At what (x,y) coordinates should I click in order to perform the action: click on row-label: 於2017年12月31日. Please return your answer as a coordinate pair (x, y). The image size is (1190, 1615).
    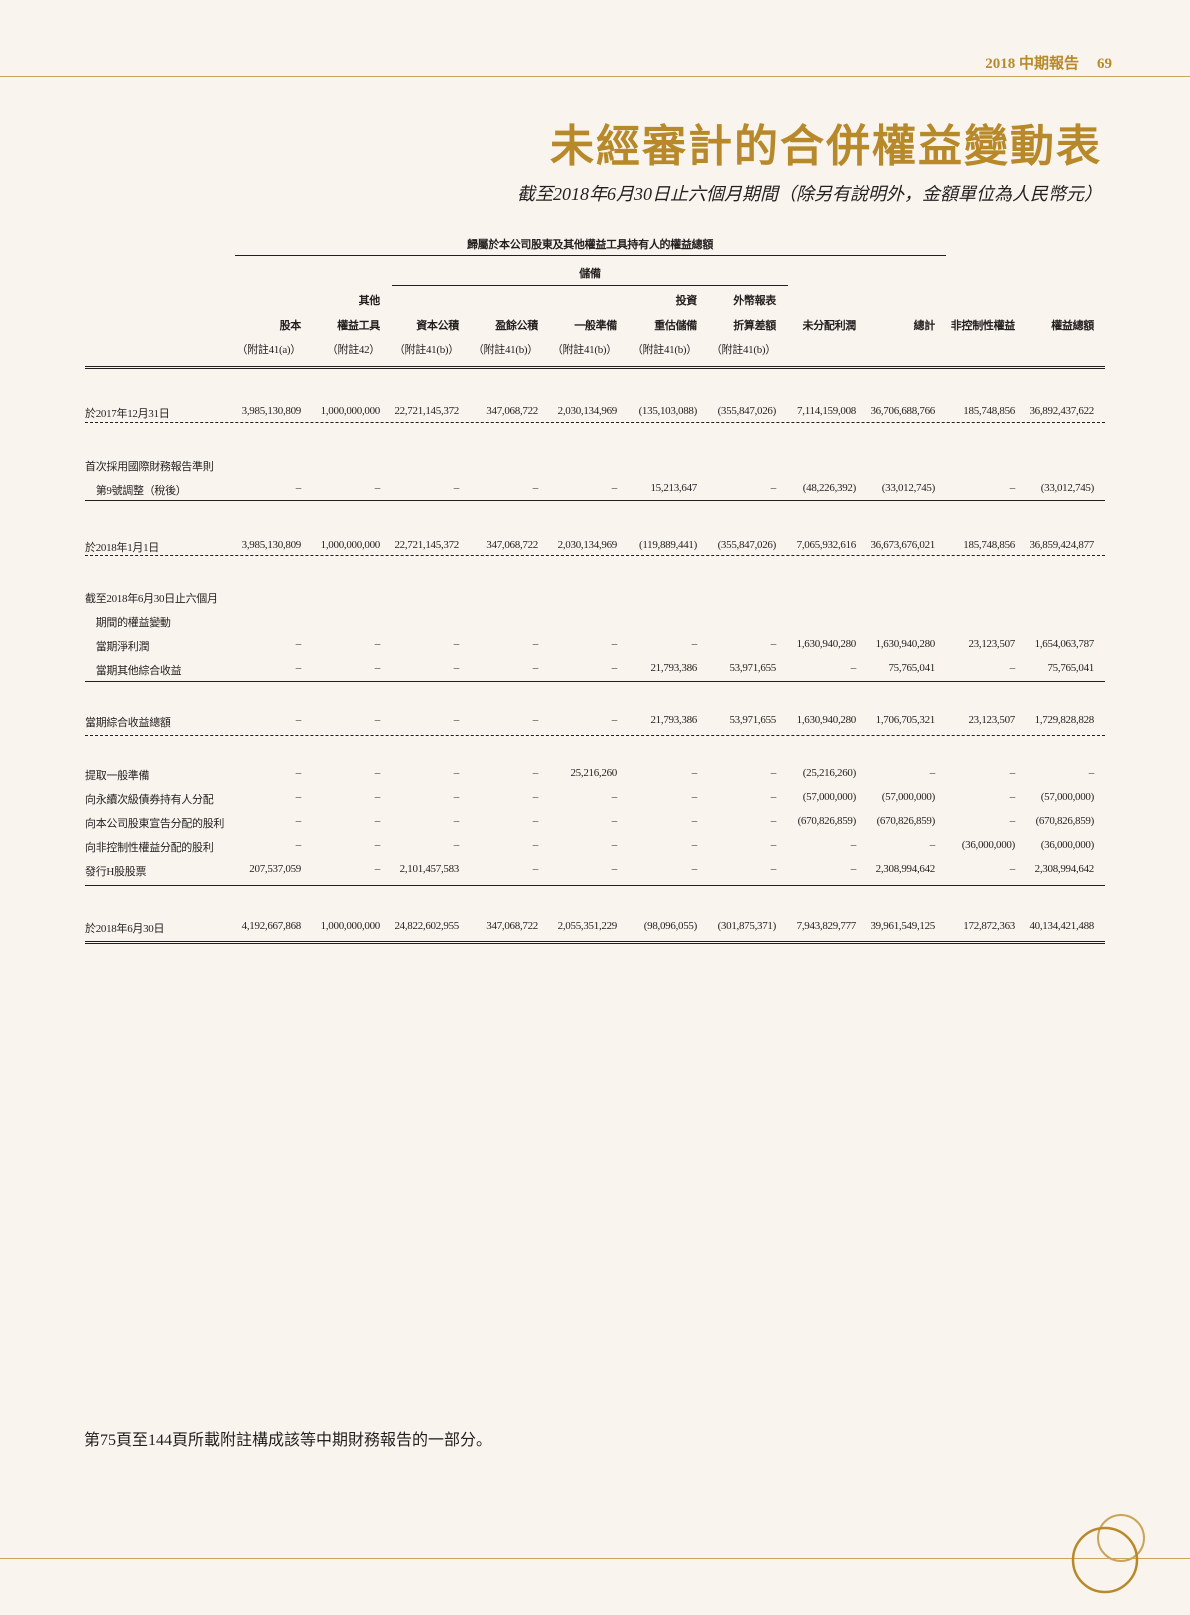
    Looking at the image, I should click on (127, 414).